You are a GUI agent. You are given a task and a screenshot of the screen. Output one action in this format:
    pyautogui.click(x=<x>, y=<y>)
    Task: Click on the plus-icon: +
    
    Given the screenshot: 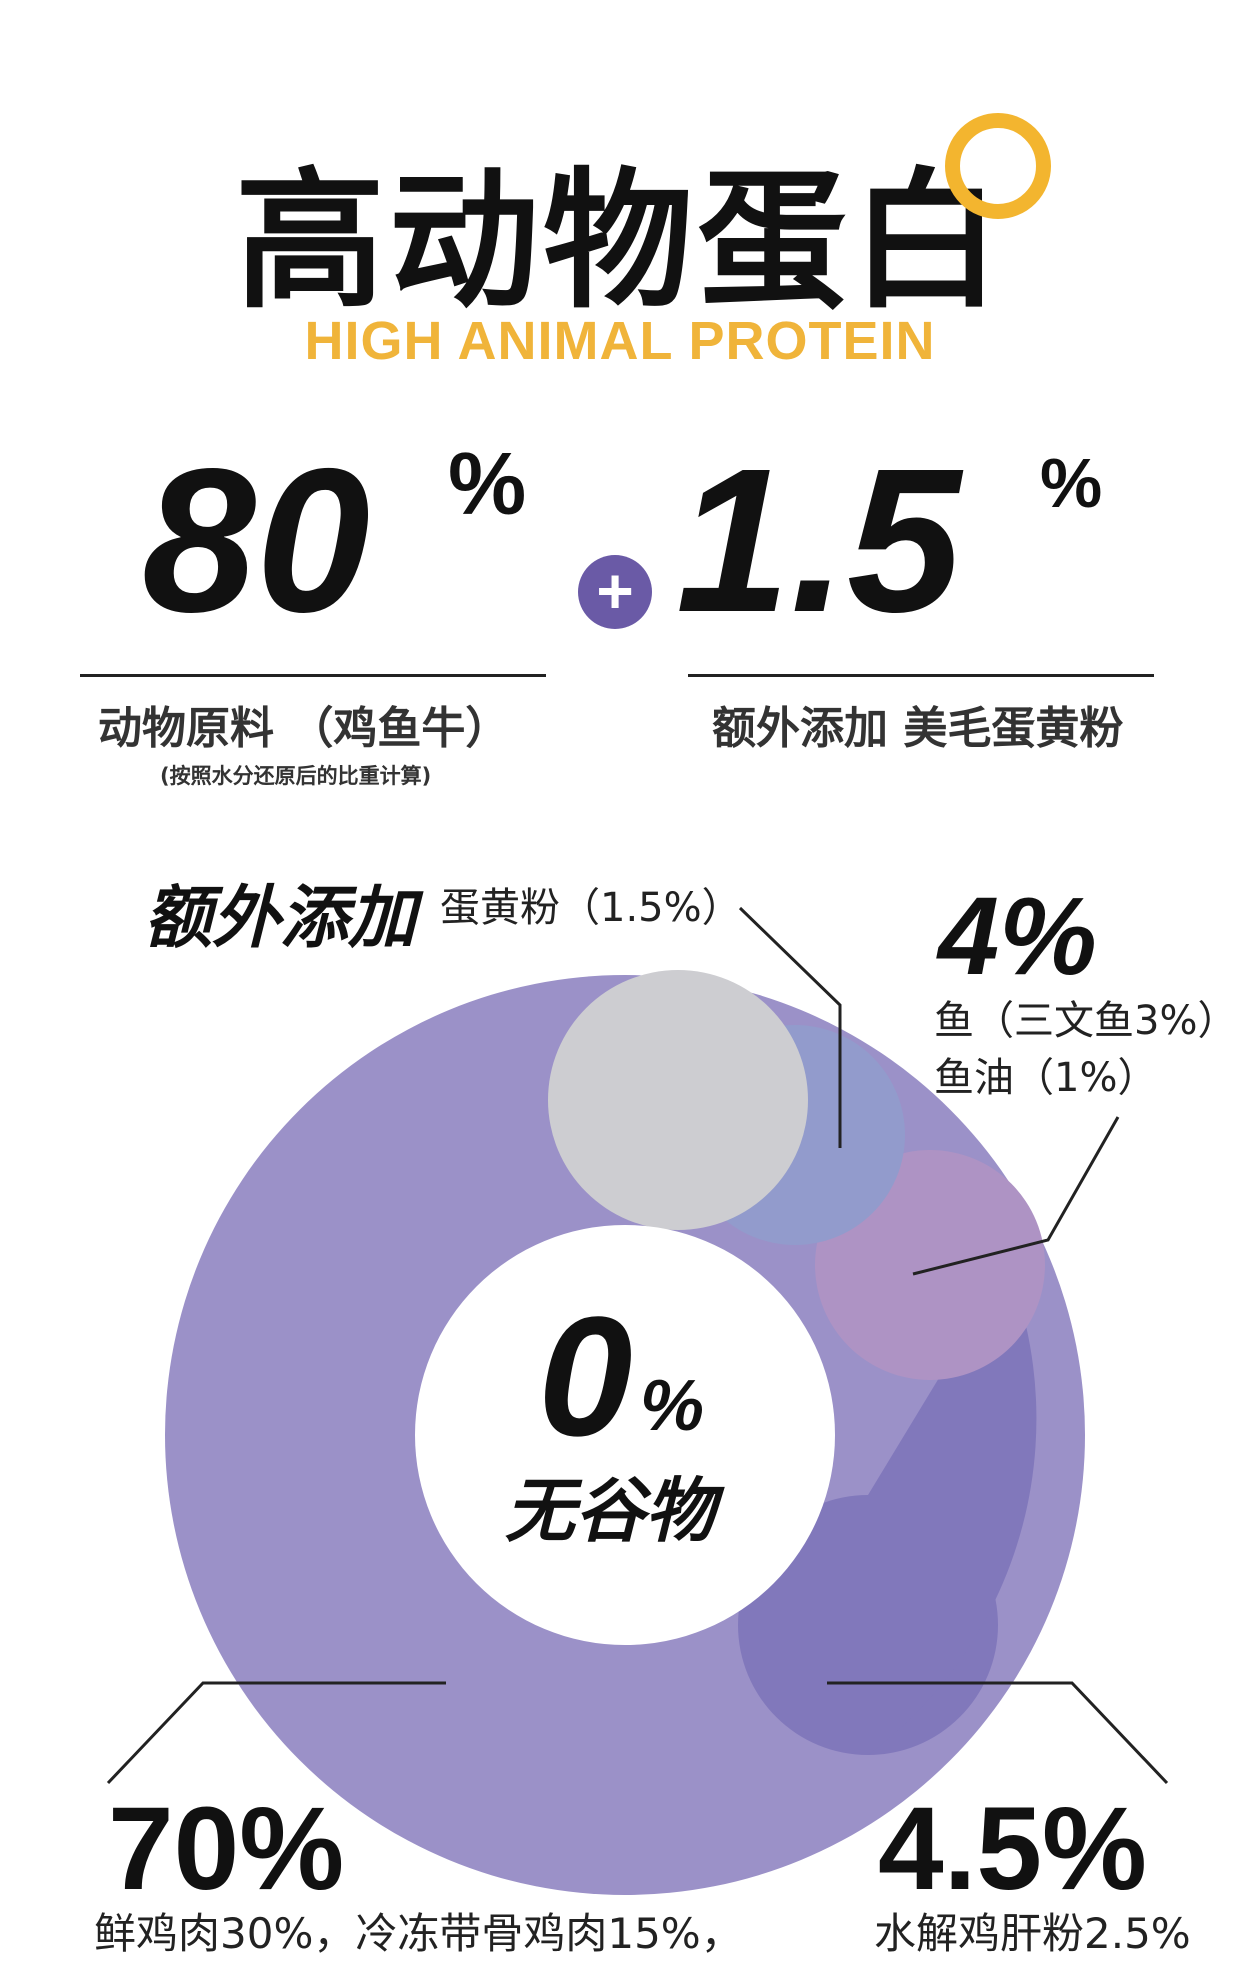 What is the action you would take?
    pyautogui.click(x=615, y=592)
    